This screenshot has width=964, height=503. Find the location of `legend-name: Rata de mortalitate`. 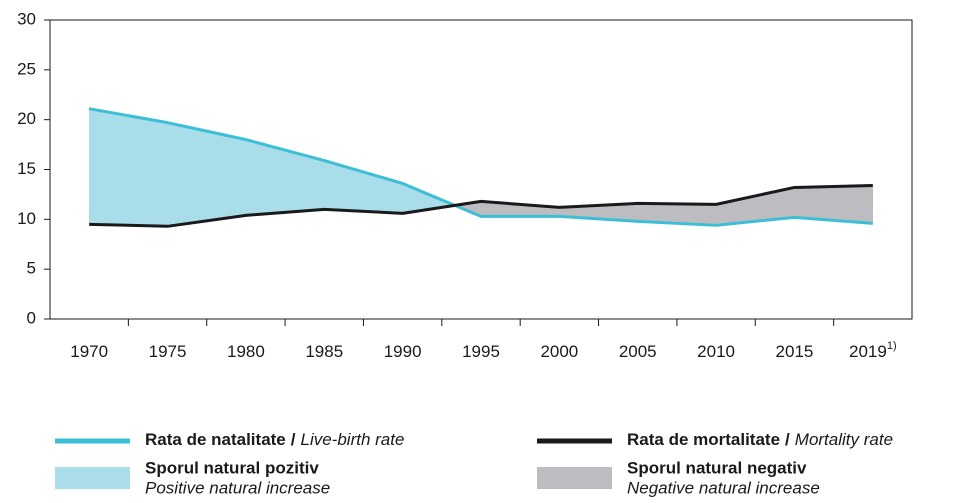

legend-name: Rata de mortalitate is located at coordinates (703, 439).